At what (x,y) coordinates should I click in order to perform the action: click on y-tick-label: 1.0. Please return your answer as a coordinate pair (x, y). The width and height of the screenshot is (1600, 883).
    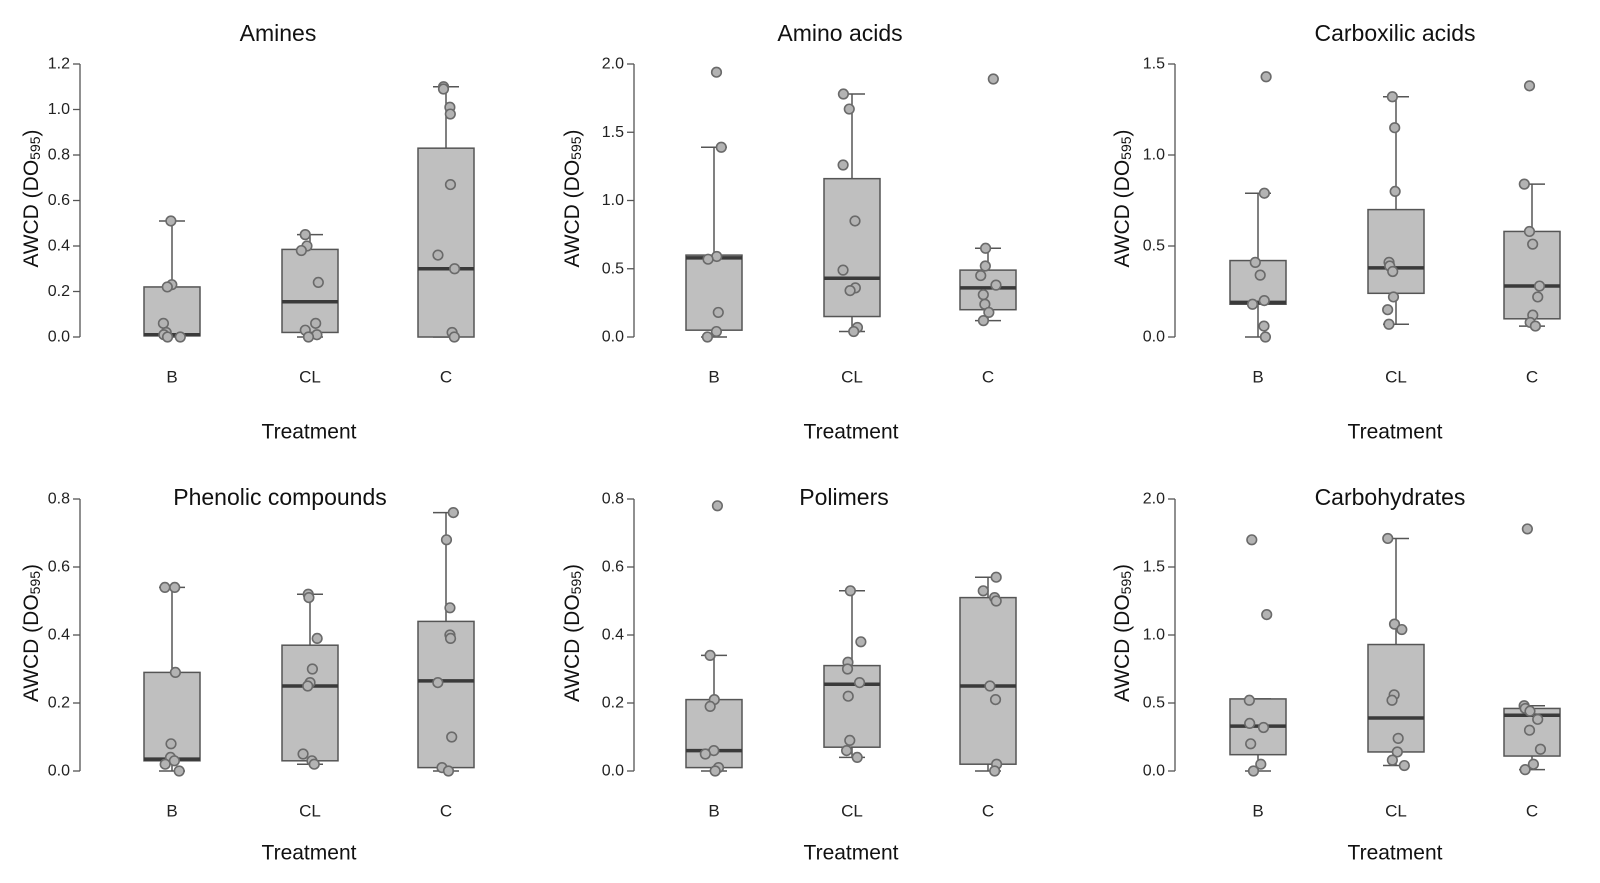
    Looking at the image, I should click on (1154, 155).